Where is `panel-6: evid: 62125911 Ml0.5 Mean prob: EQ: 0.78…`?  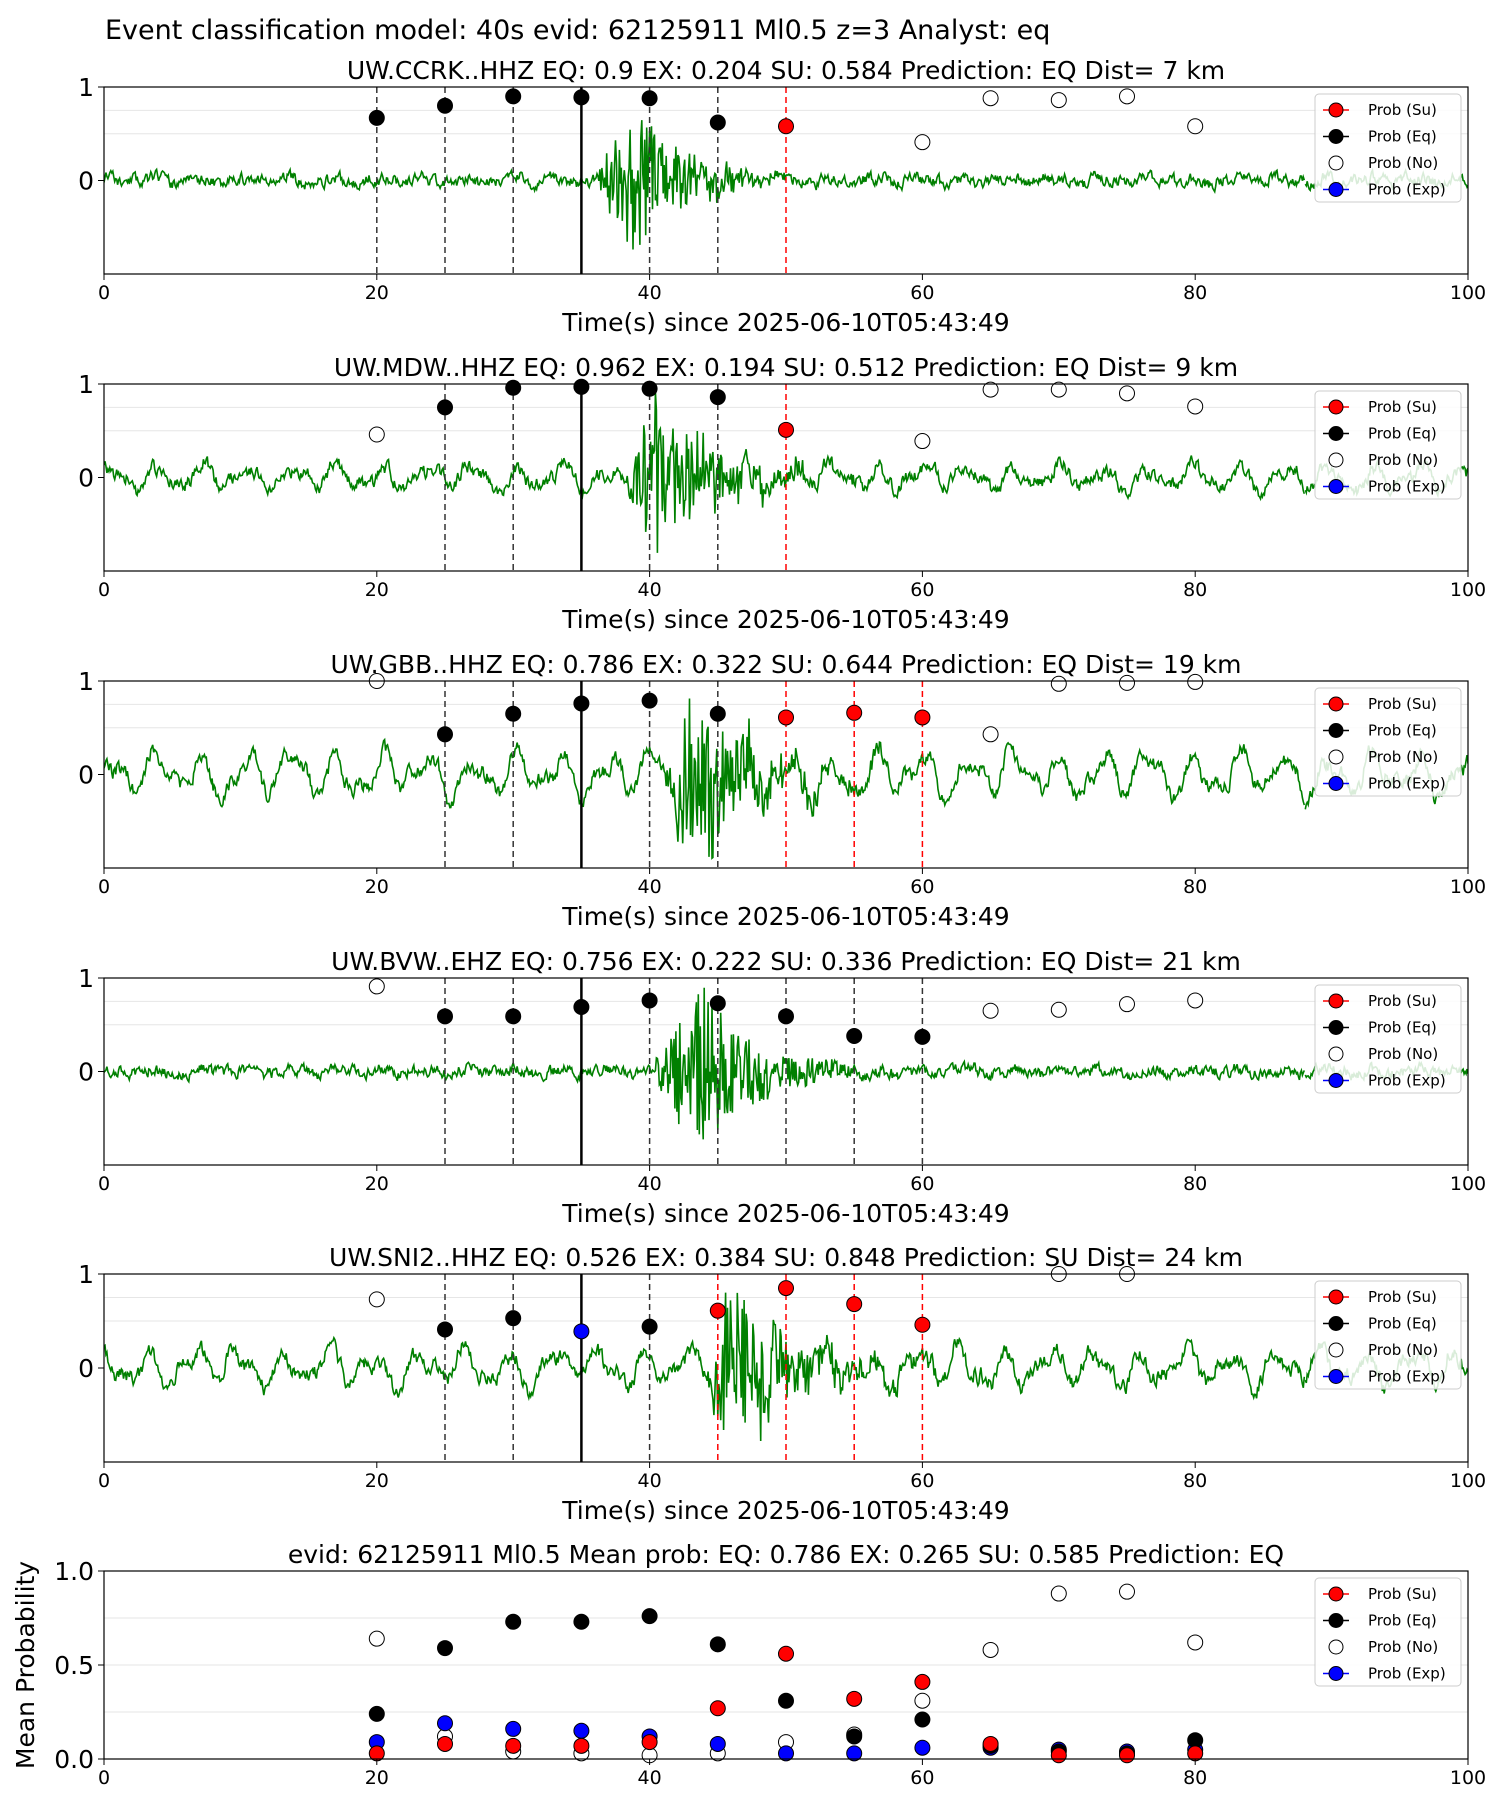 panel-6: evid: 62125911 Ml0.5 Mean prob: EQ: 0.78… is located at coordinates (748, 1664).